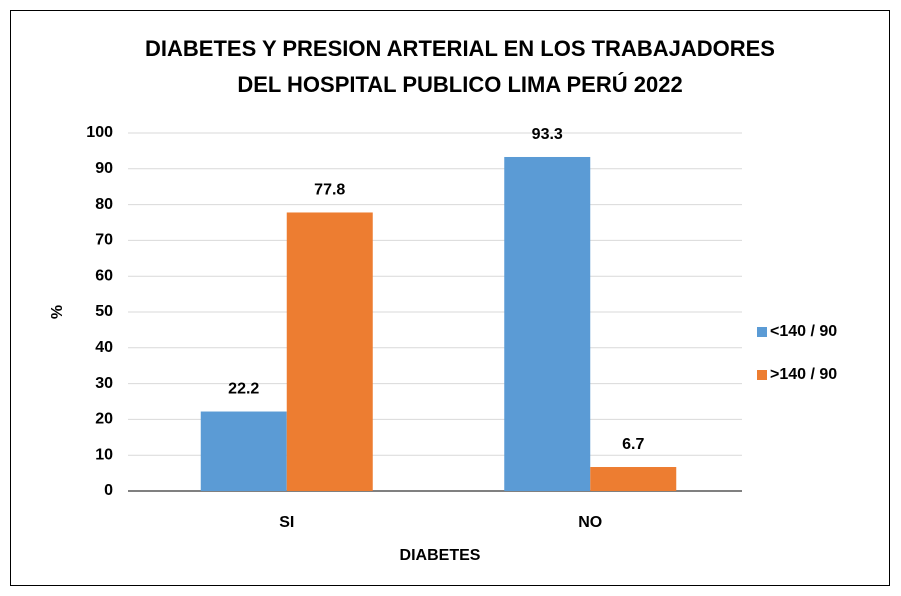 The width and height of the screenshot is (901, 596). Describe the element at coordinates (99, 132) in the screenshot. I see `y-tick-label: 100` at that location.